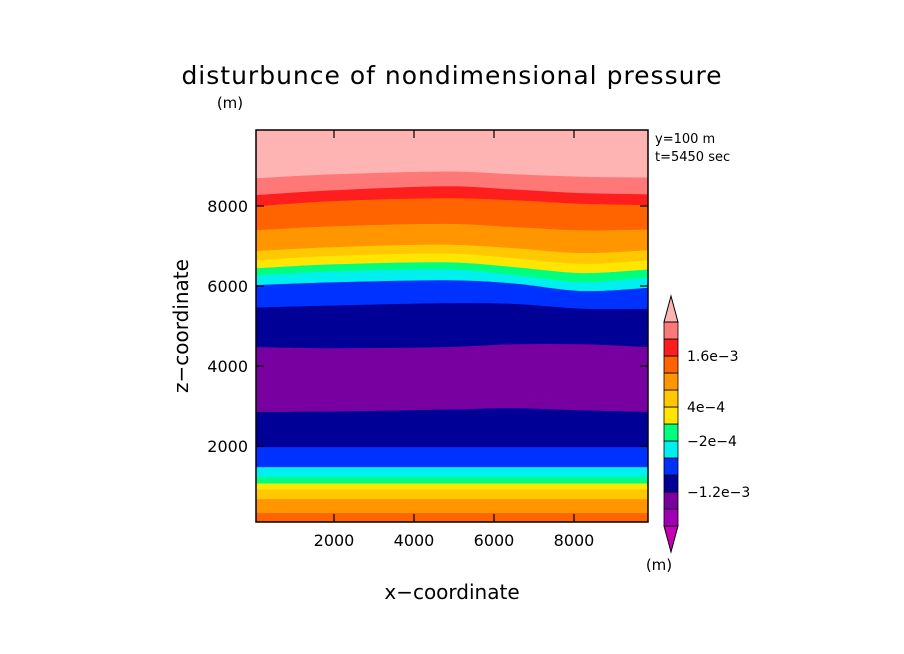  I want to click on y-tick-label: 6000, so click(227, 286).